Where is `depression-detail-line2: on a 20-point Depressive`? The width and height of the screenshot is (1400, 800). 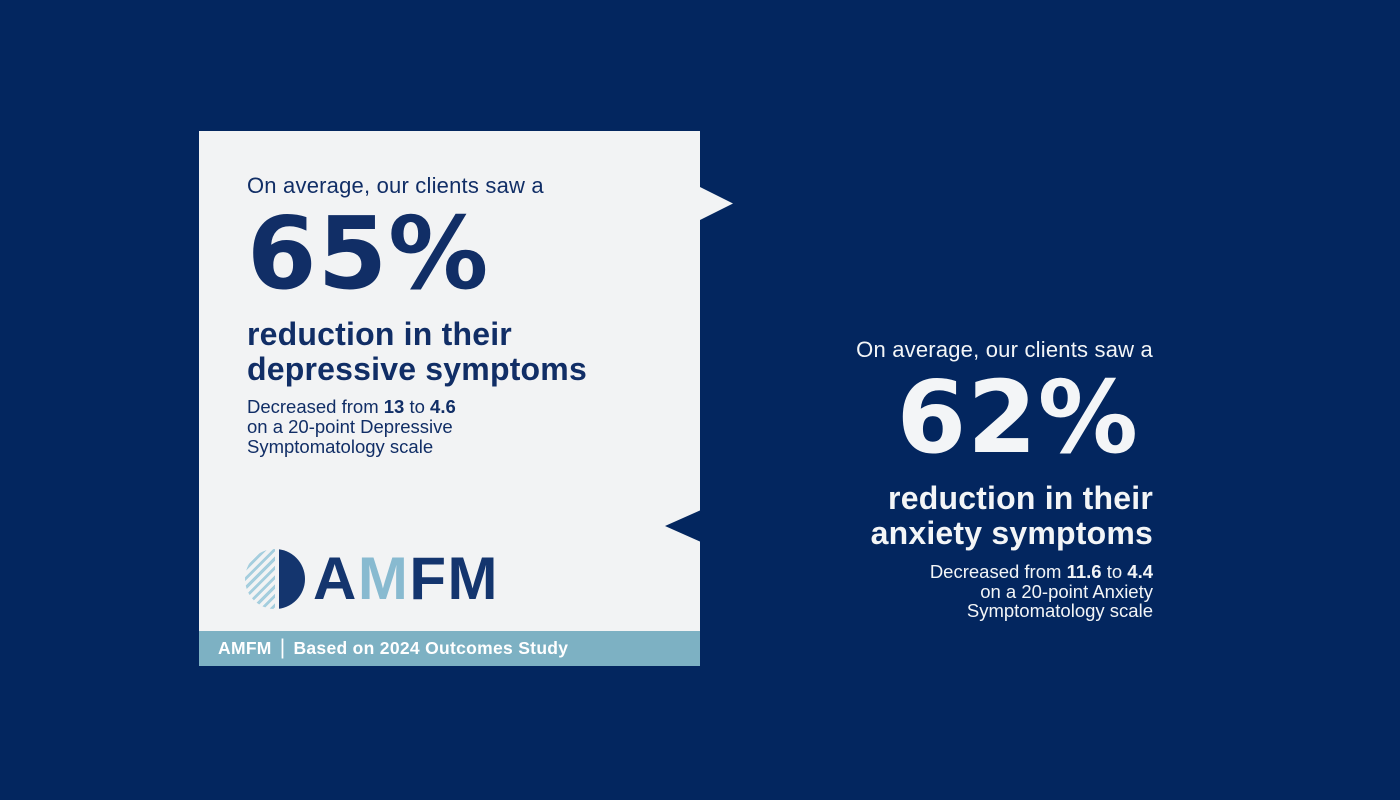 depression-detail-line2: on a 20-point Depressive is located at coordinates (350, 426).